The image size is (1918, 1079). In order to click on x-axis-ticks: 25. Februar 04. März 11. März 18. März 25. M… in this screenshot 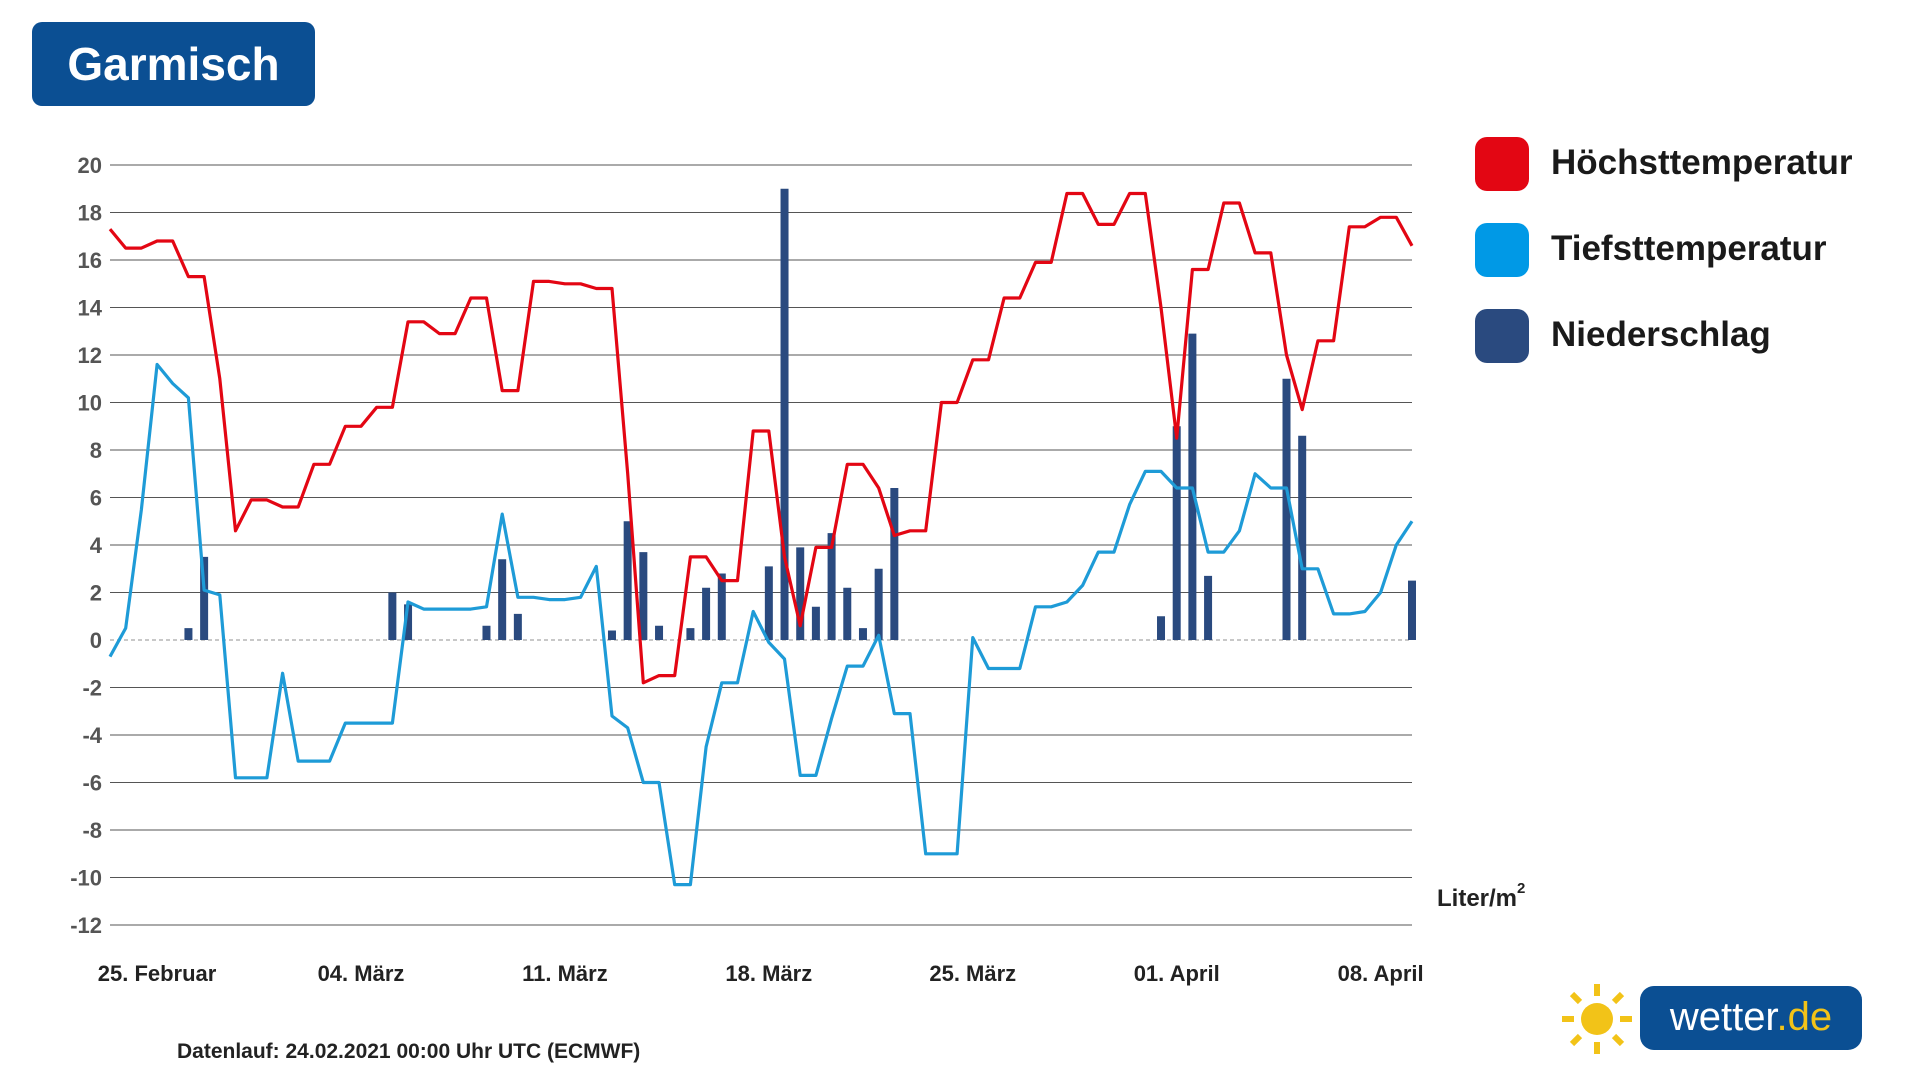, I will do `click(761, 973)`.